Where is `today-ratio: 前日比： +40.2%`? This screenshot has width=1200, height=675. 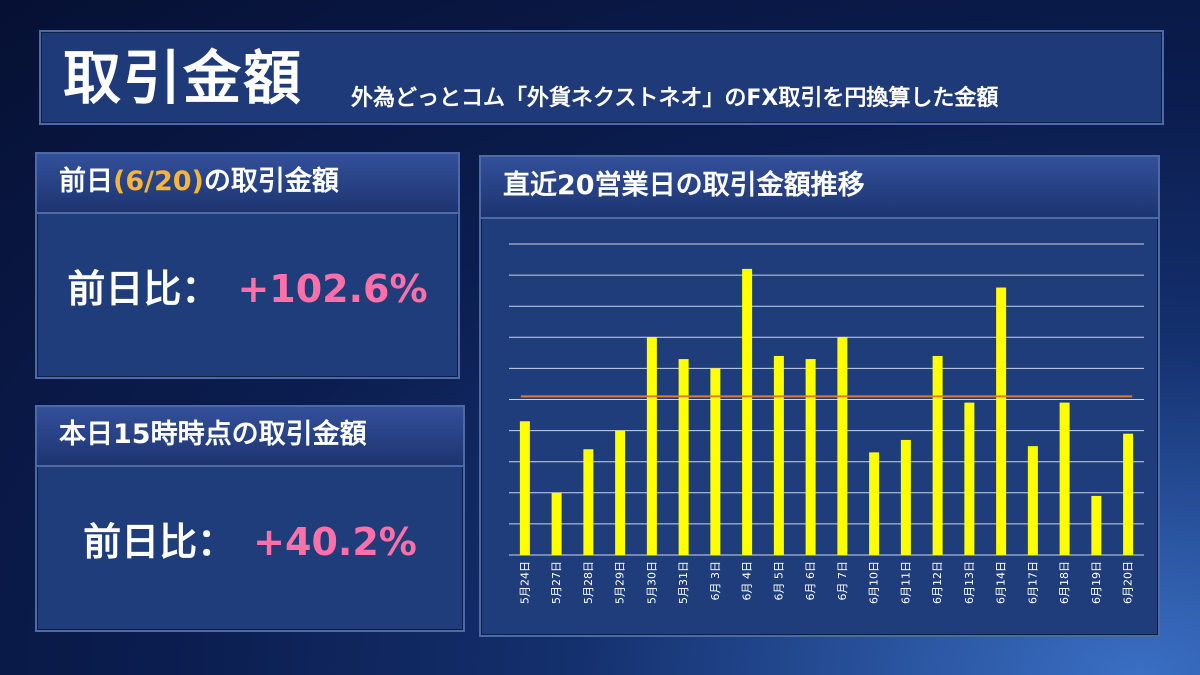 today-ratio: 前日比： +40.2% is located at coordinates (250, 548).